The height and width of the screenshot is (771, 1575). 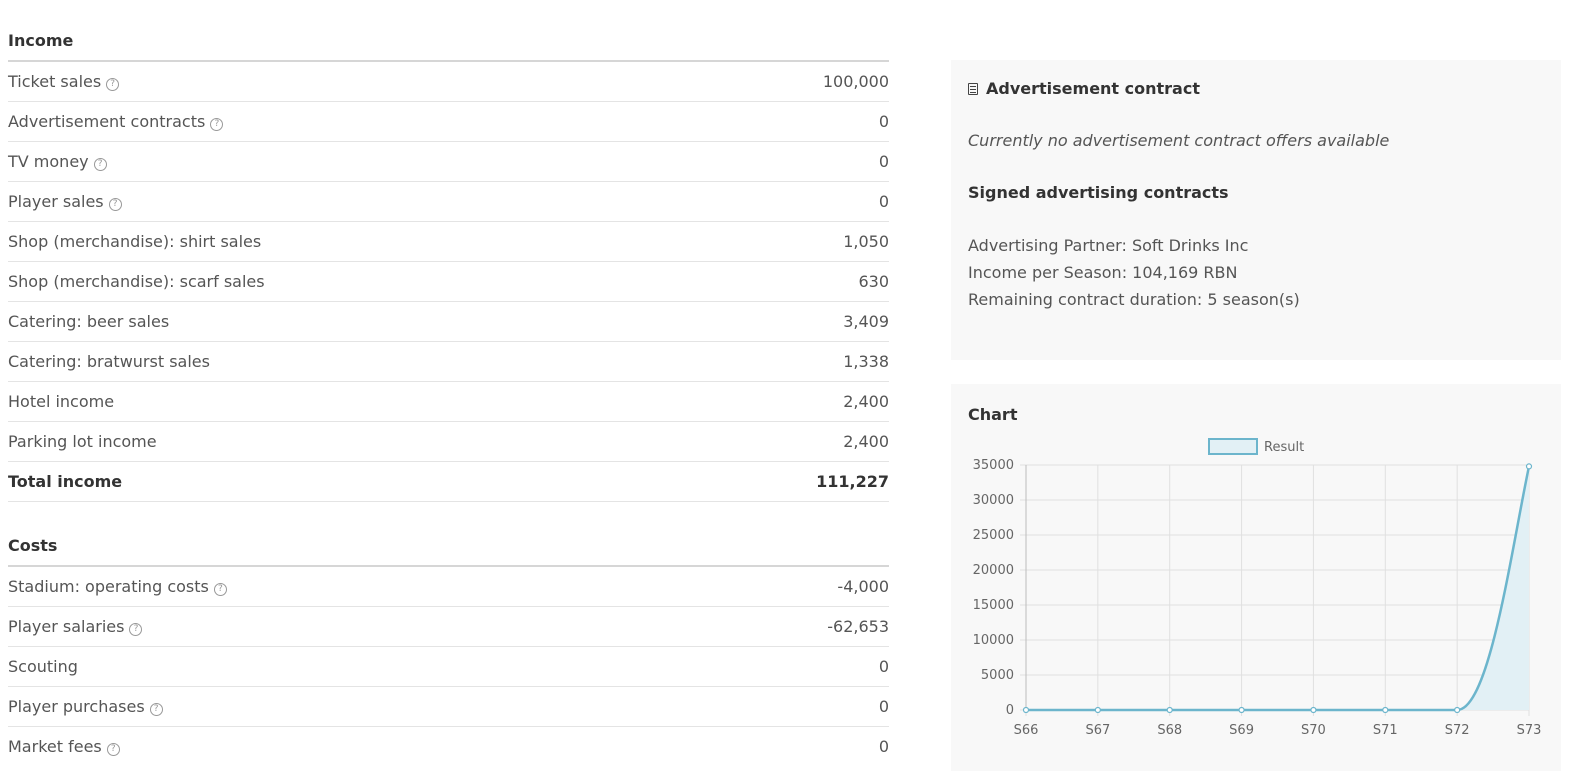 I want to click on row-label-cell: Hotel income, so click(x=351, y=401).